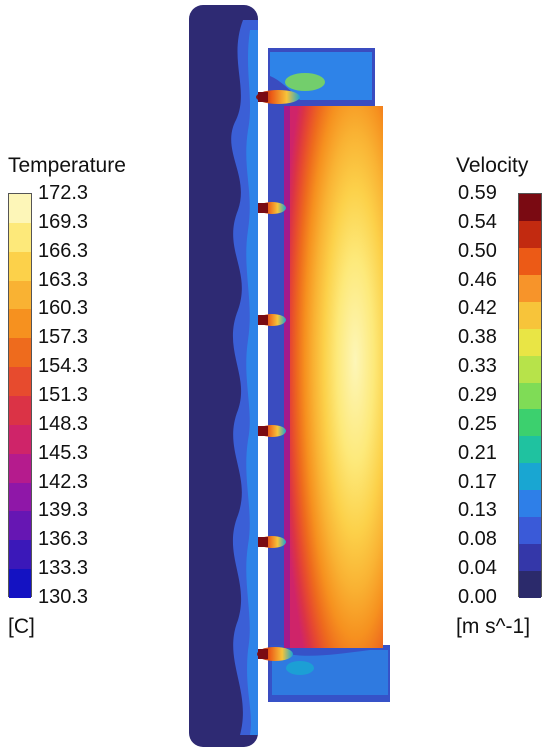 The height and width of the screenshot is (753, 550). I want to click on tick-label: 0.33, so click(477, 366).